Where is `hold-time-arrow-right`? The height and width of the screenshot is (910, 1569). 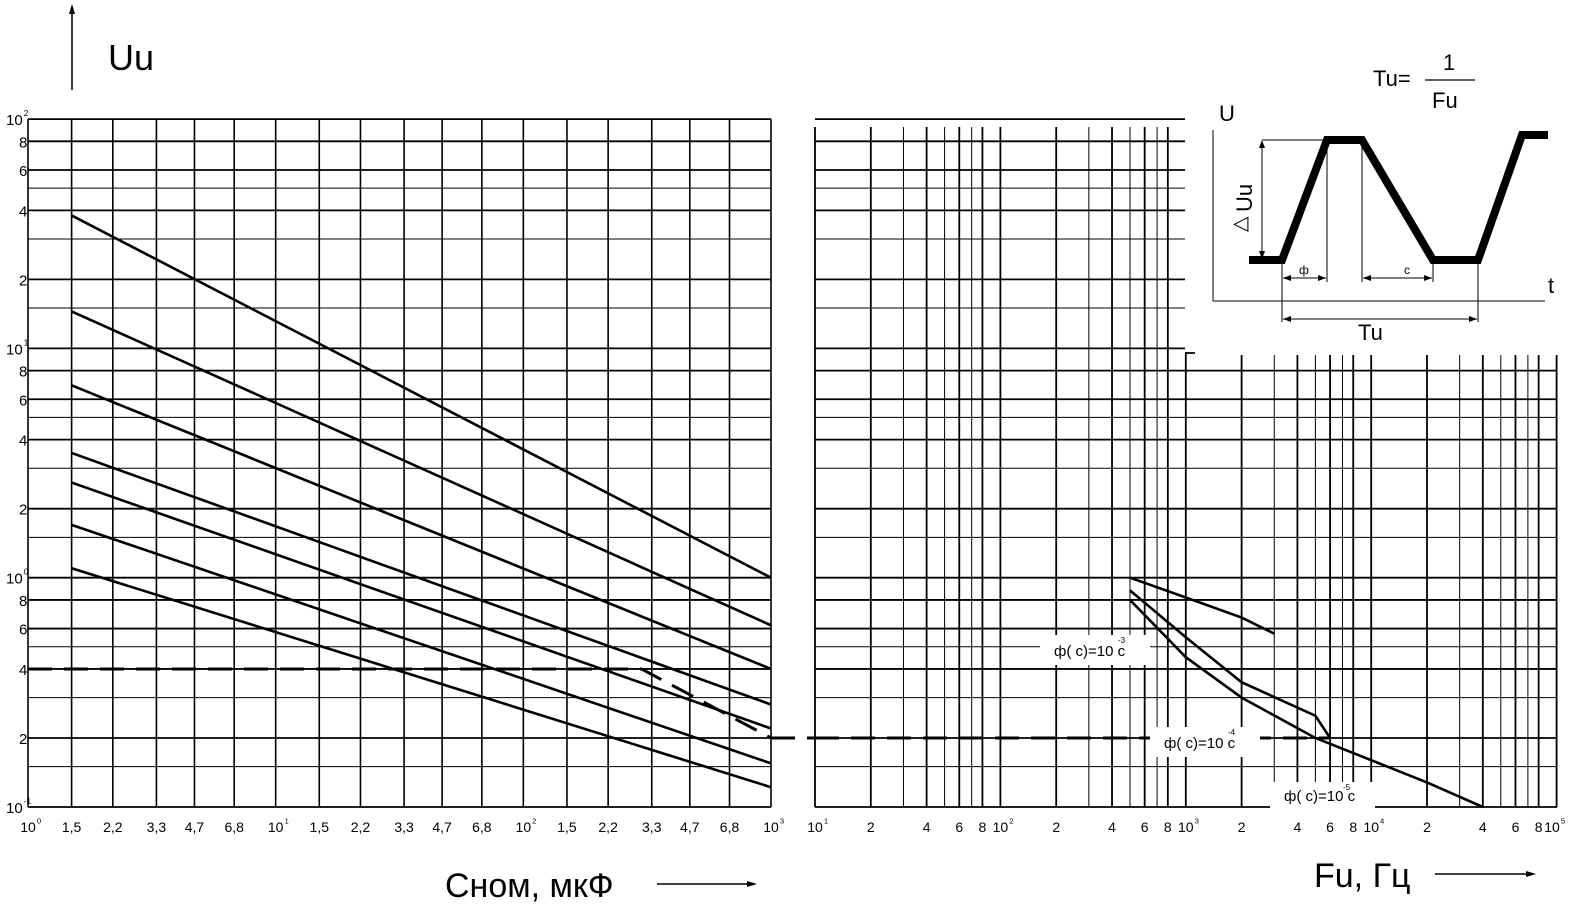
hold-time-arrow-right is located at coordinates (1428, 278).